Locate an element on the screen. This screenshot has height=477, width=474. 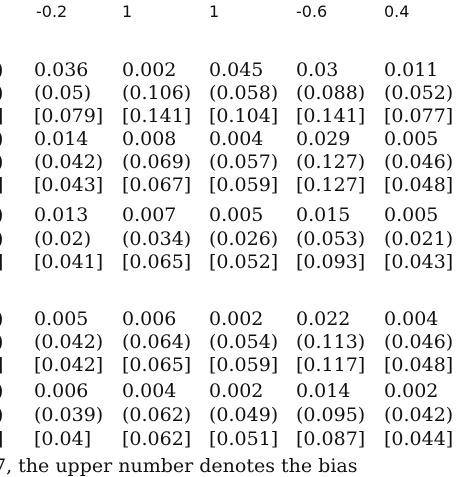
table-cell: 0.011 is located at coordinates (411, 70).